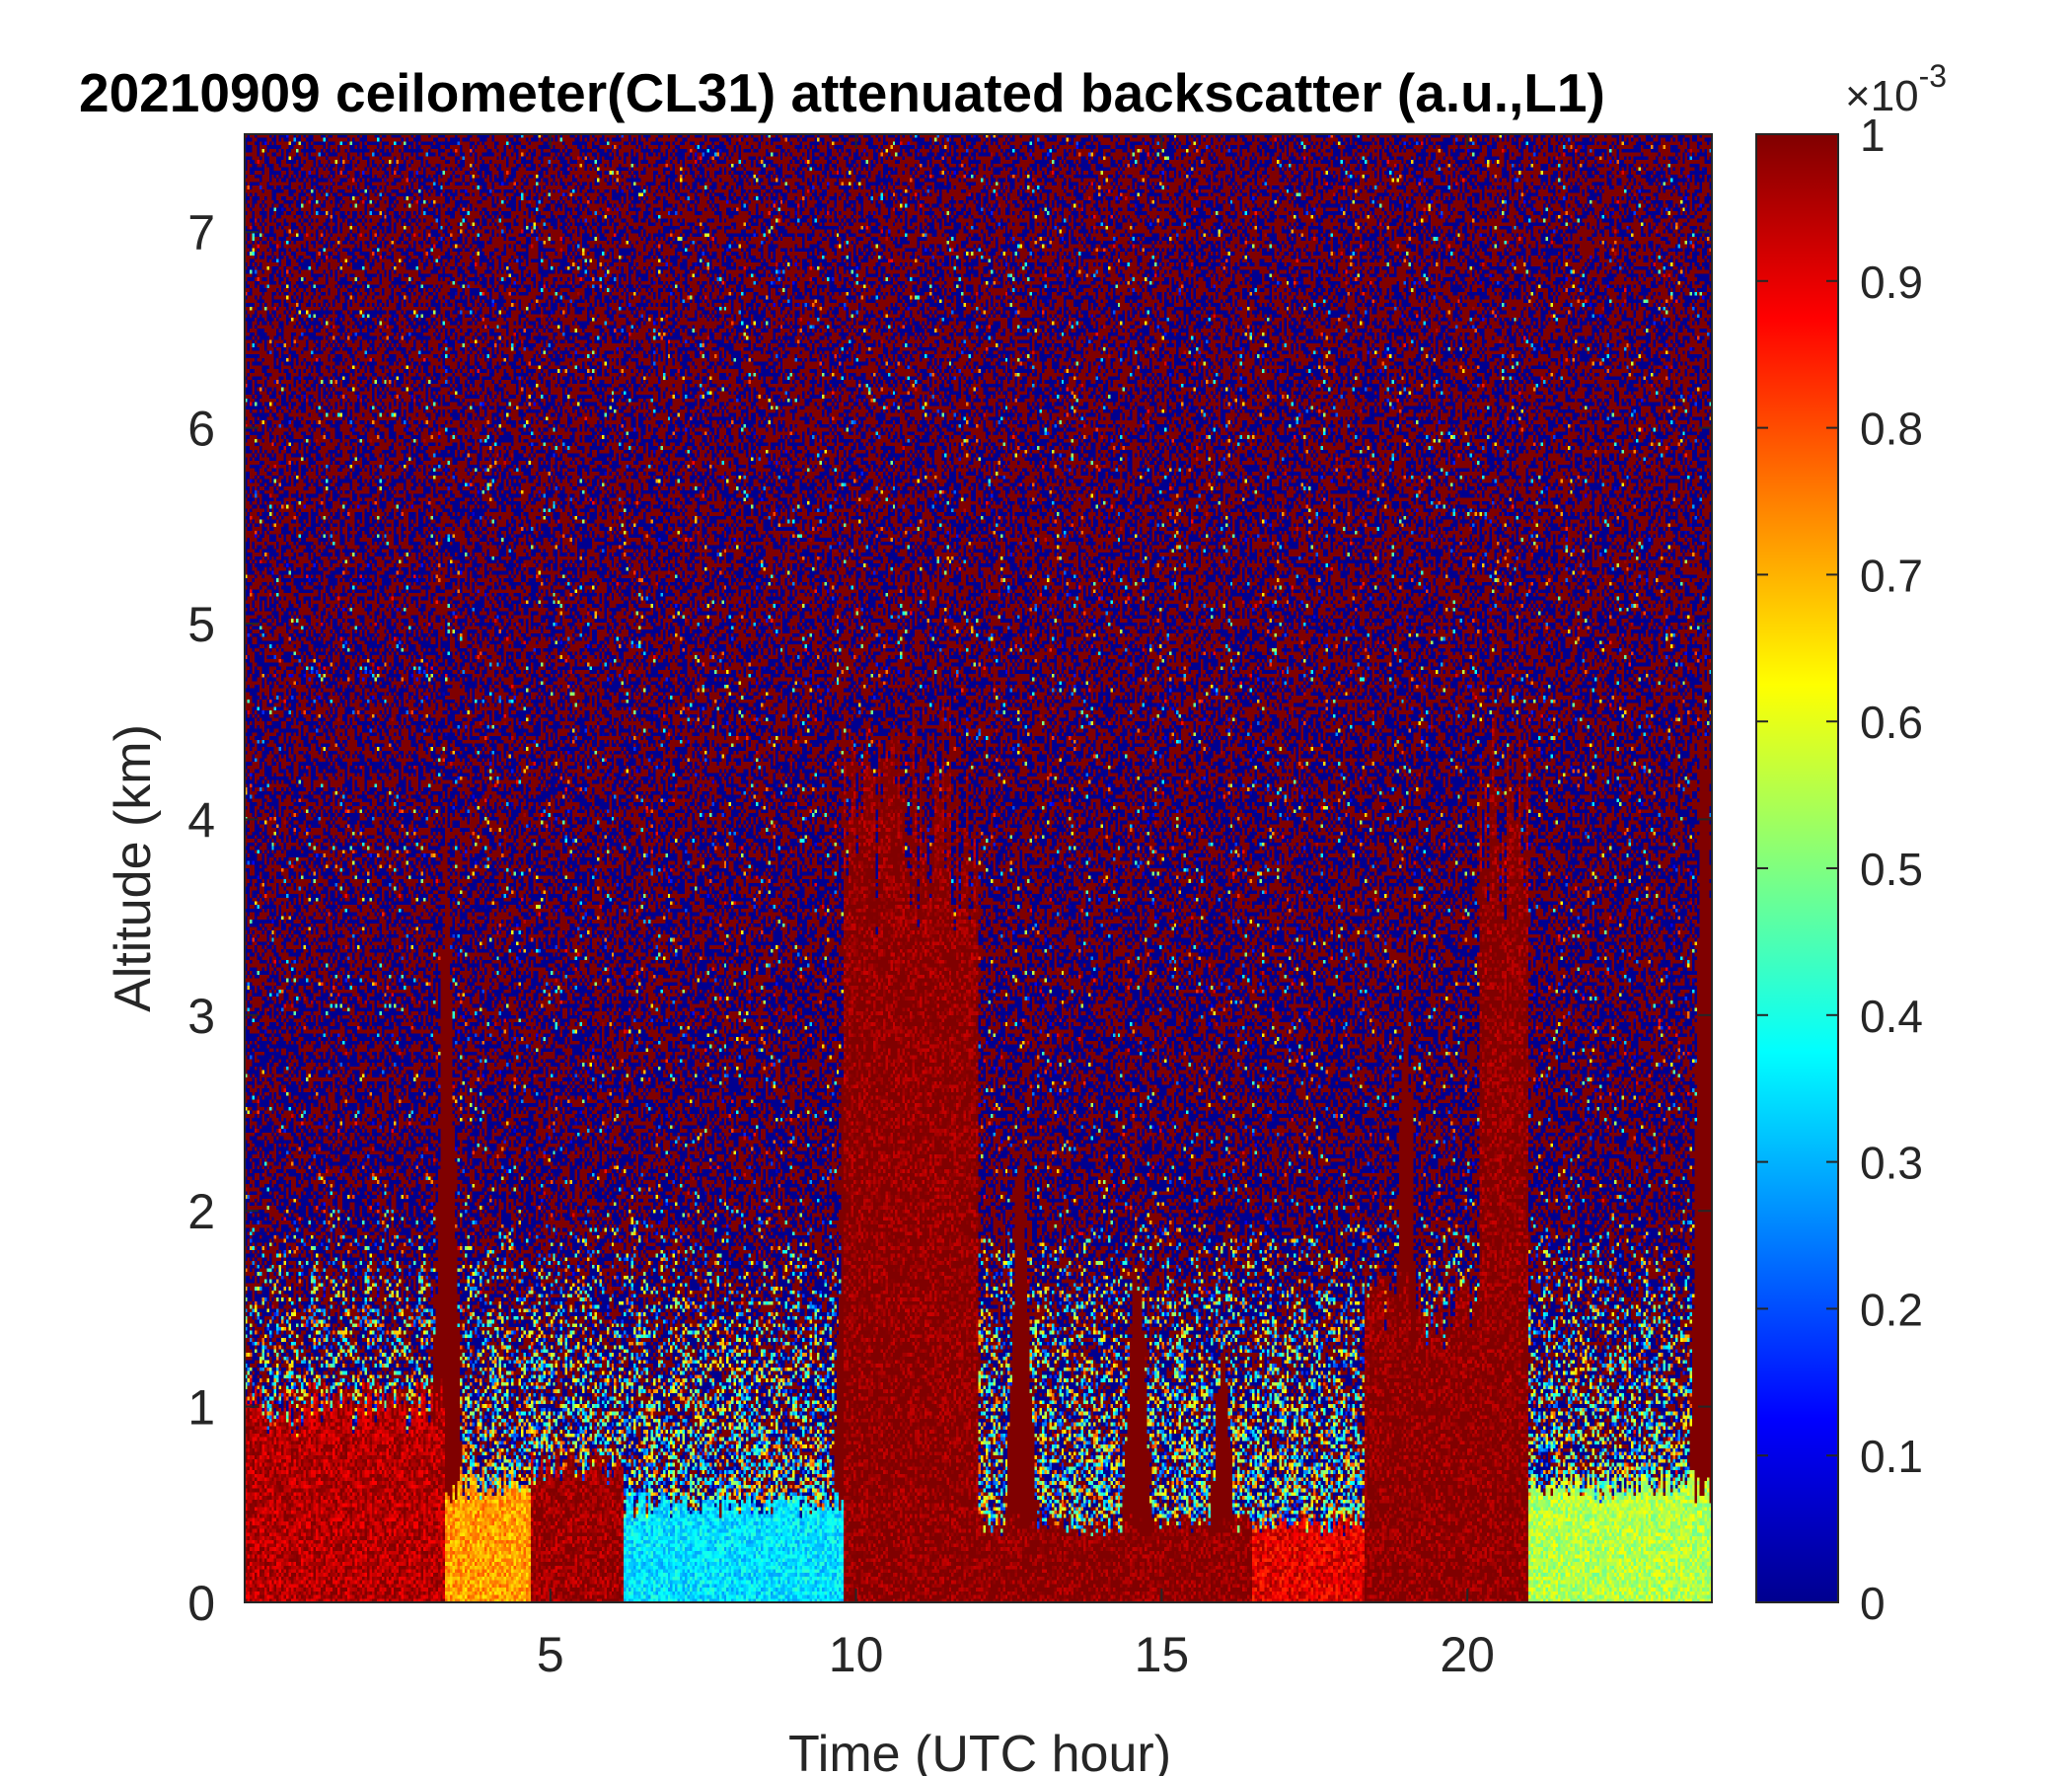 The height and width of the screenshot is (1776, 2072). Describe the element at coordinates (1882, 96) in the screenshot. I see `colorbar-exponent-base: ×10` at that location.